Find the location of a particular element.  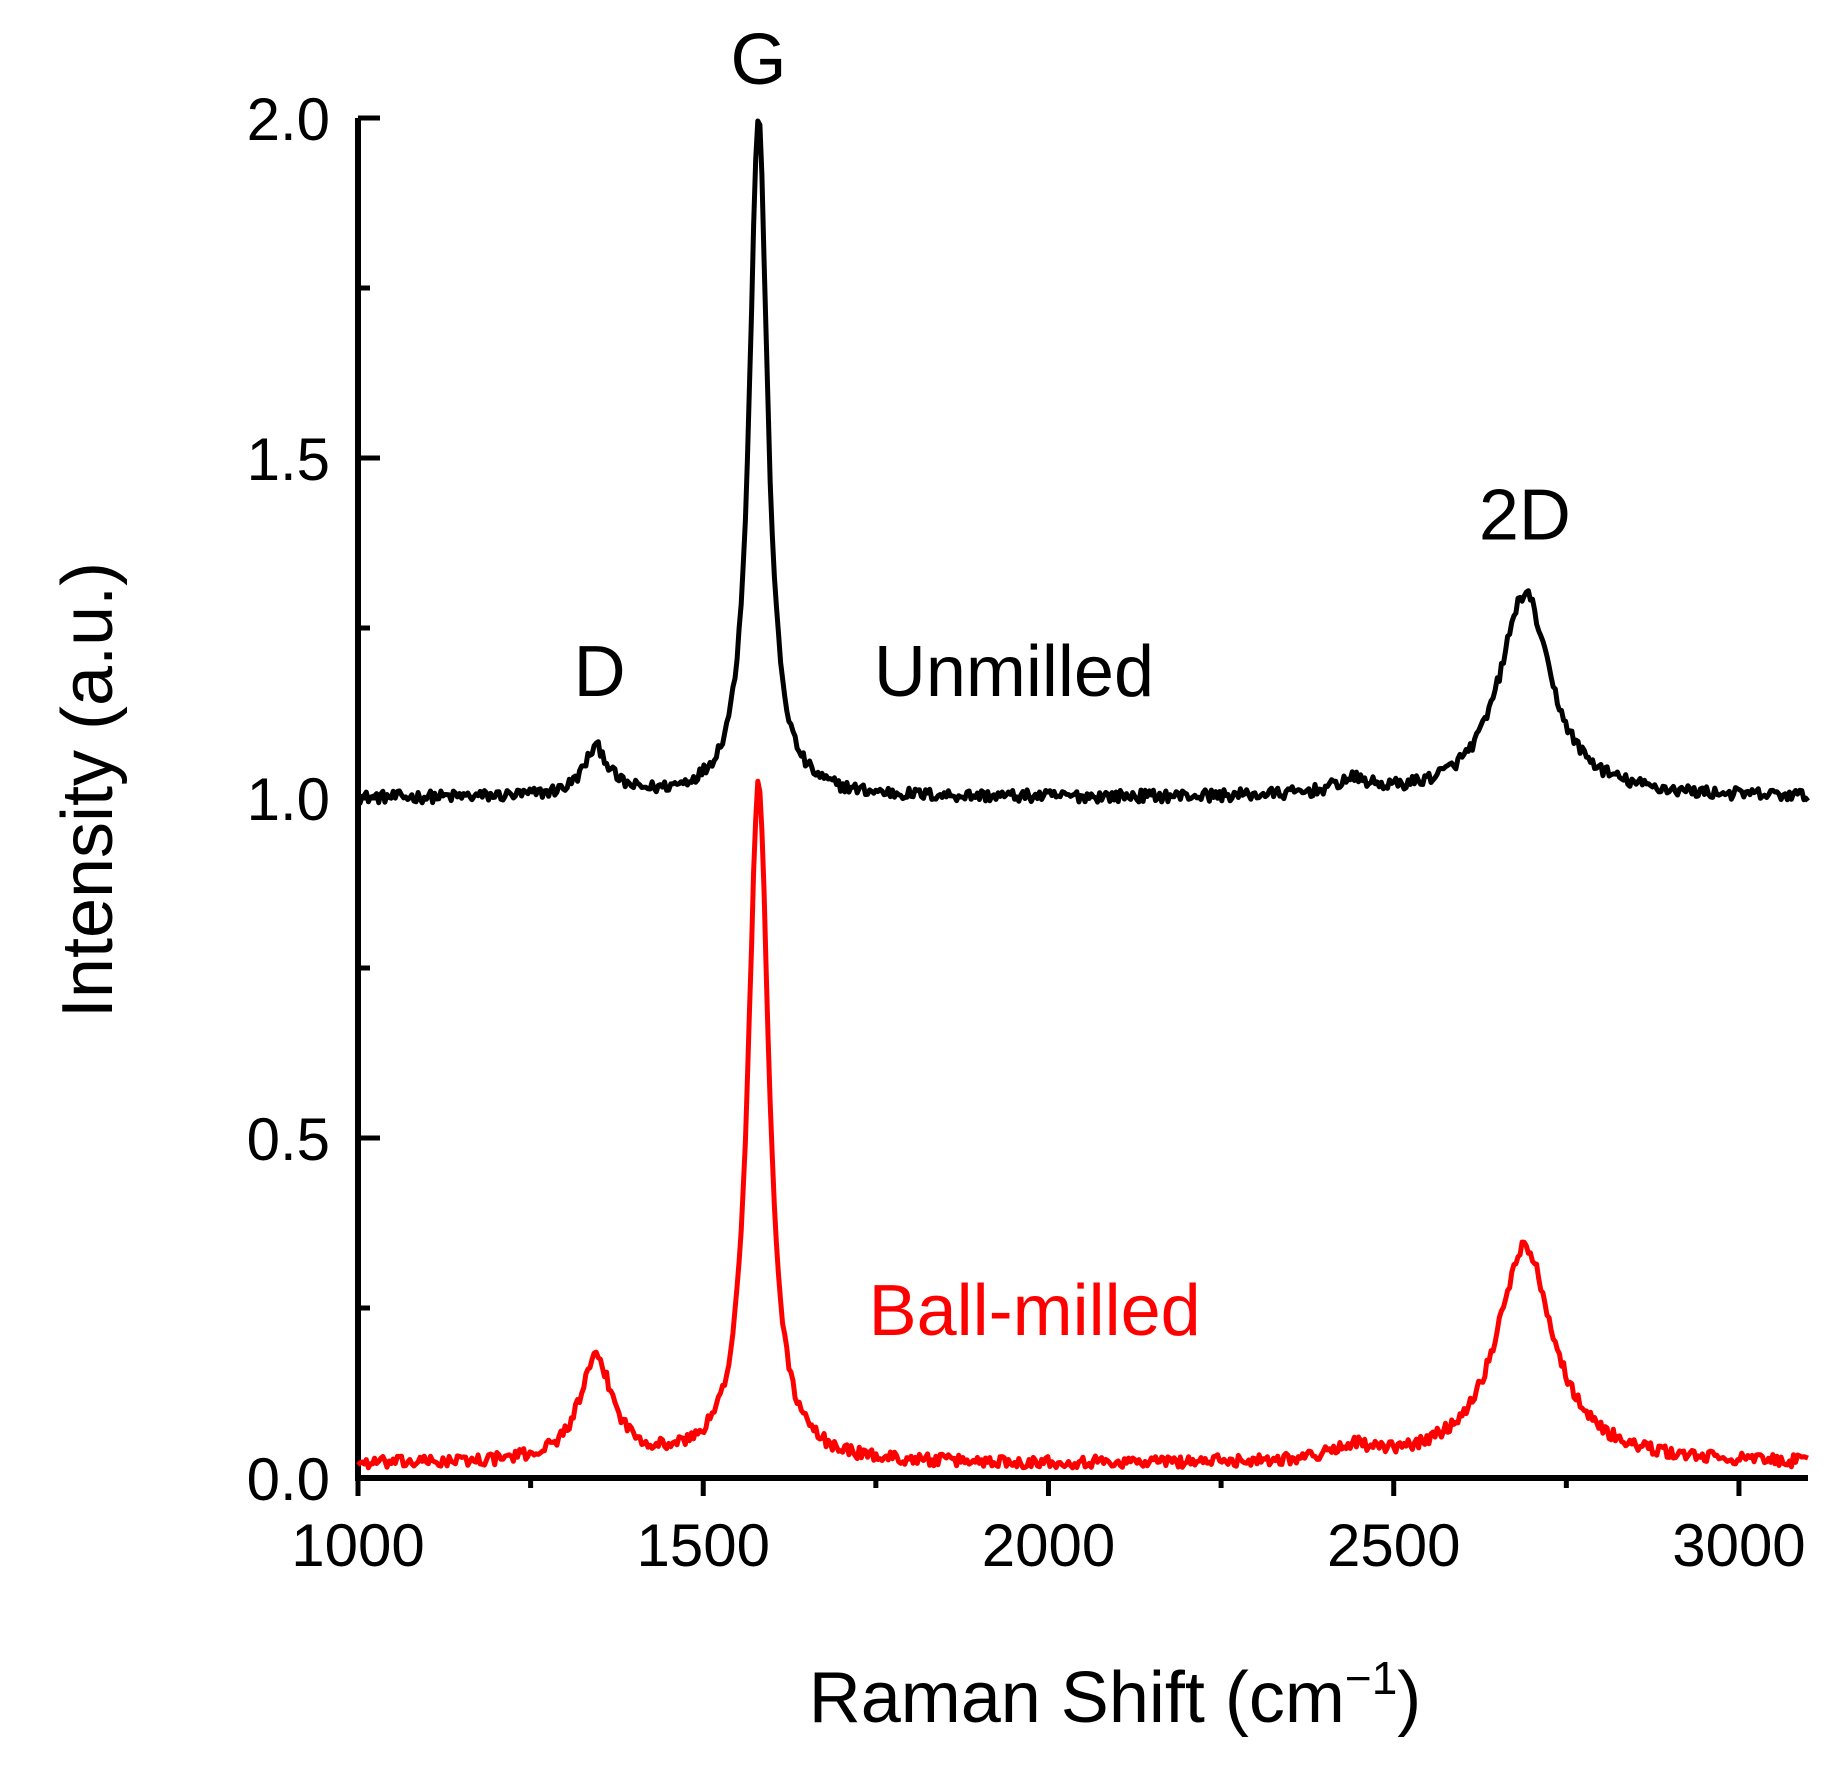

series-label-ball-milled: Ball-milled is located at coordinates (1035, 1311).